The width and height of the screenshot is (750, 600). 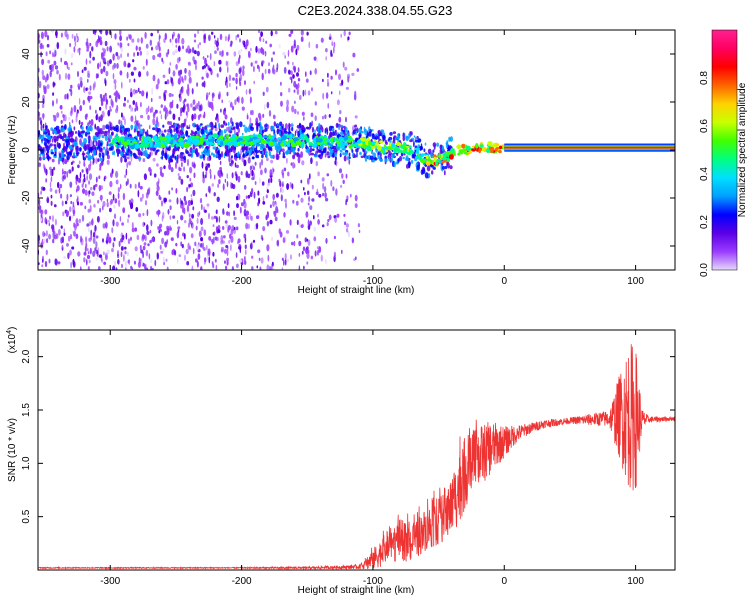 What do you see at coordinates (12, 340) in the screenshot?
I see `snr-y-multiplier: (x104)` at bounding box center [12, 340].